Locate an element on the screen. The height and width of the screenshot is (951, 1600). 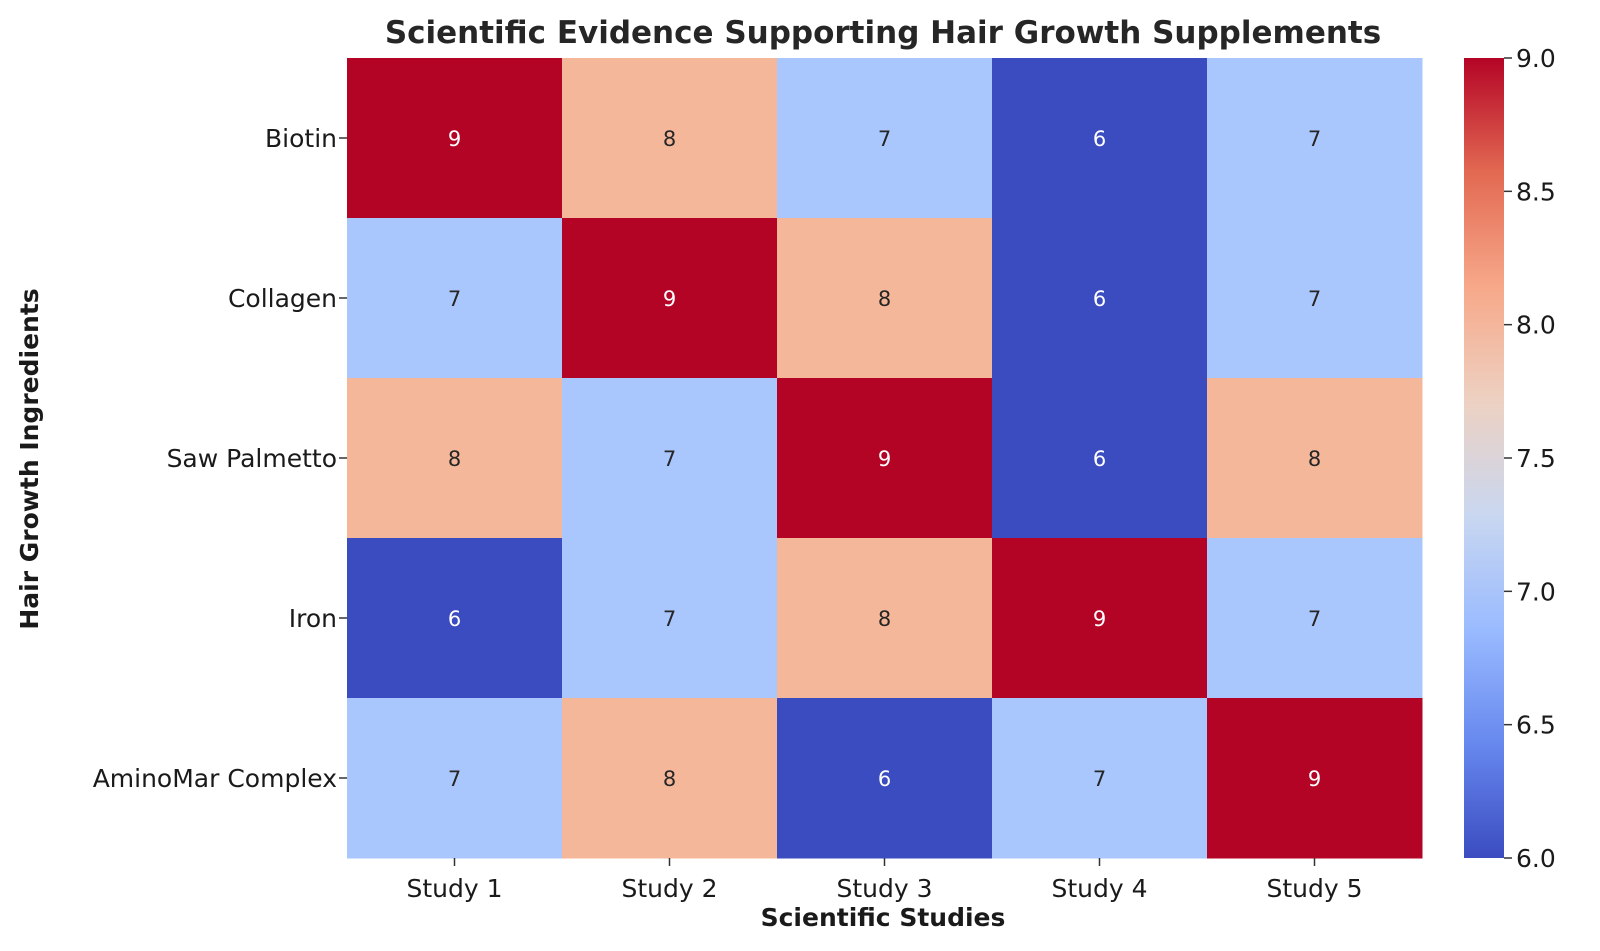
colorbar-tick-label: 7.5 is located at coordinates (1536, 458).